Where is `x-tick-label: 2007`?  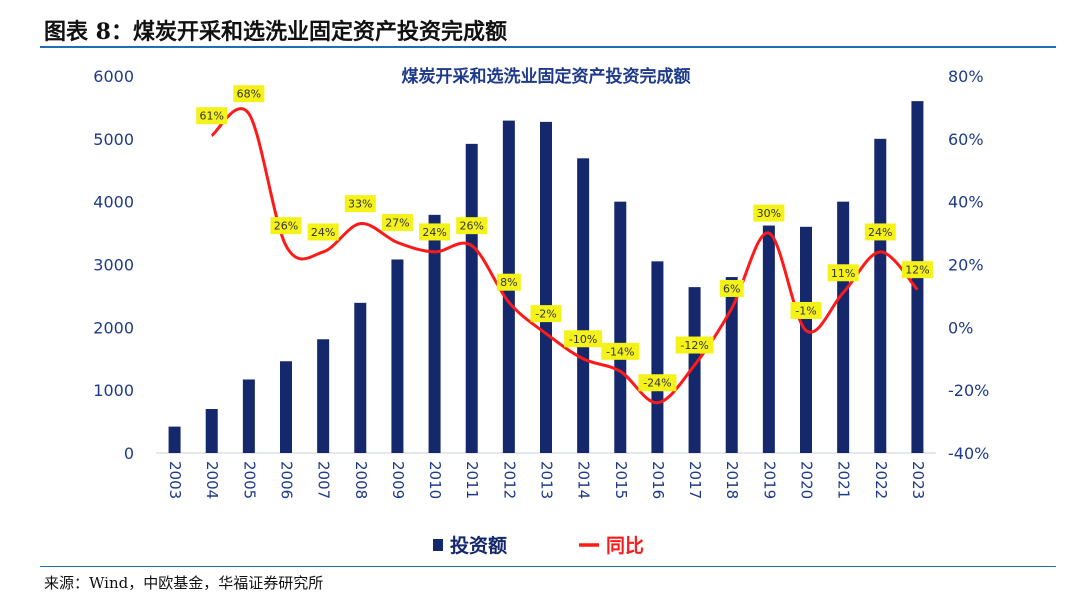 x-tick-label: 2007 is located at coordinates (324, 480).